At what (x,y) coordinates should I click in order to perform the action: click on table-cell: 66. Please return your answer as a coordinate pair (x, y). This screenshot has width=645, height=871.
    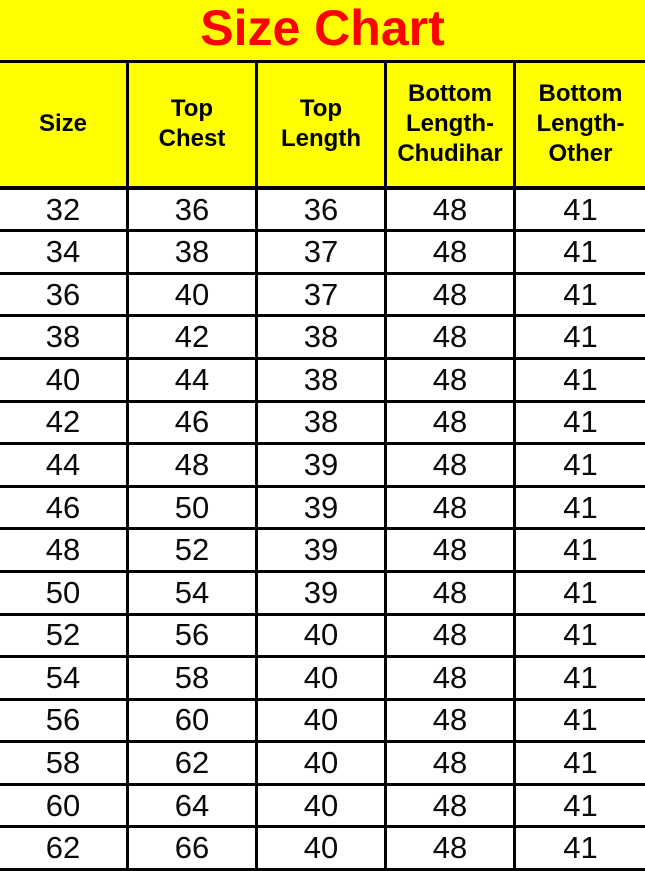
    Looking at the image, I should click on (193, 849).